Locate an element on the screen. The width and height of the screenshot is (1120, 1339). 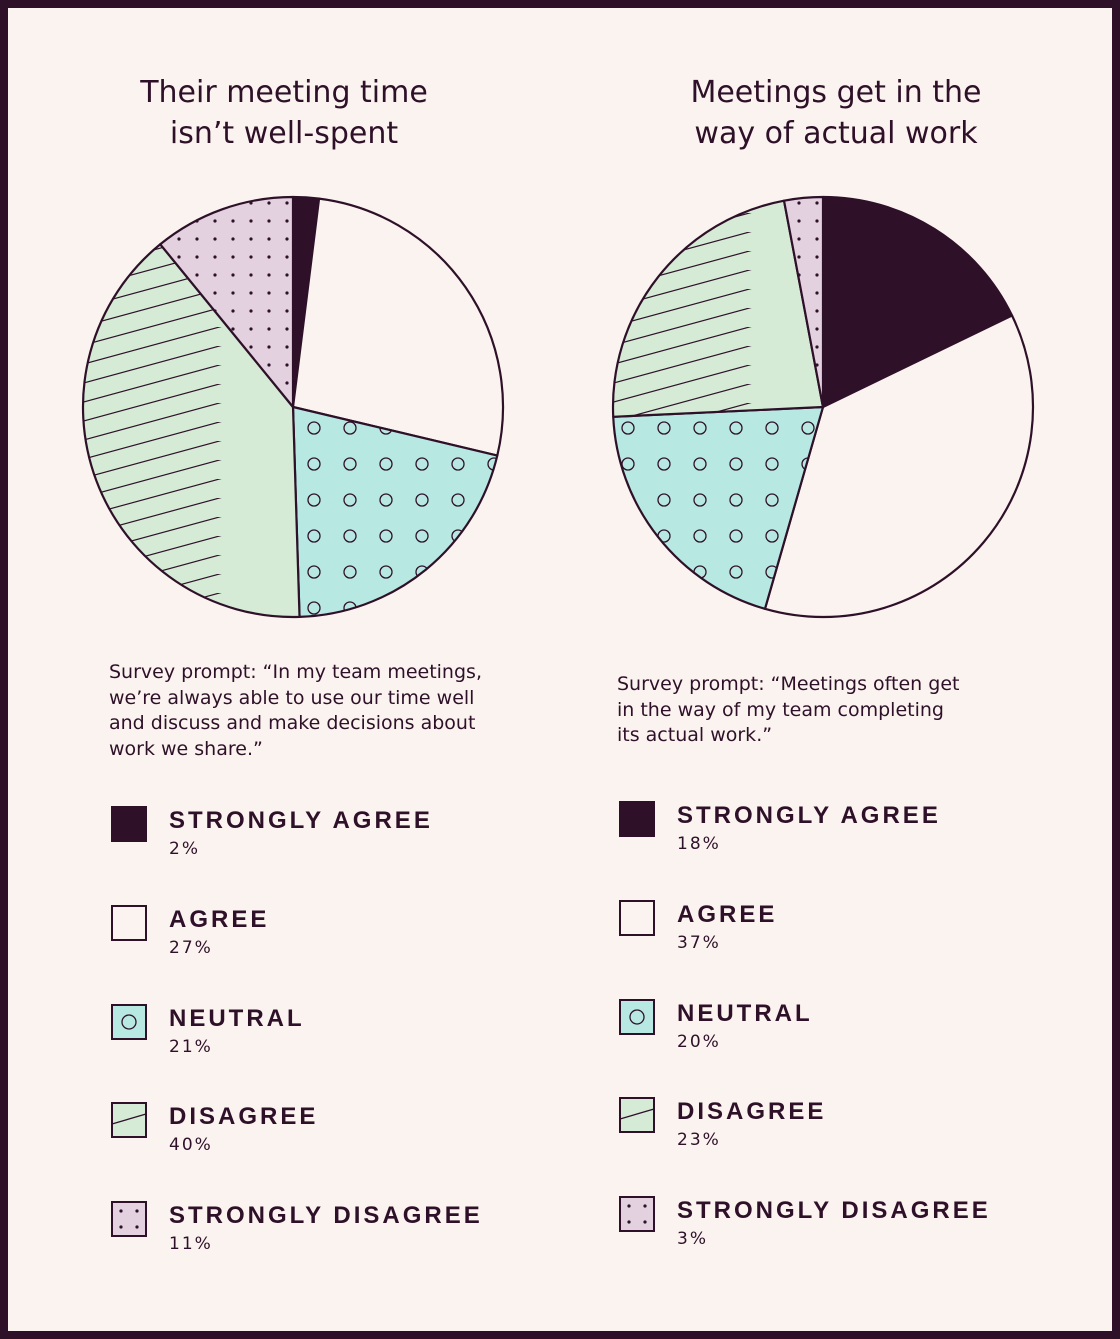
legend-percentage: 18% is located at coordinates (699, 844).